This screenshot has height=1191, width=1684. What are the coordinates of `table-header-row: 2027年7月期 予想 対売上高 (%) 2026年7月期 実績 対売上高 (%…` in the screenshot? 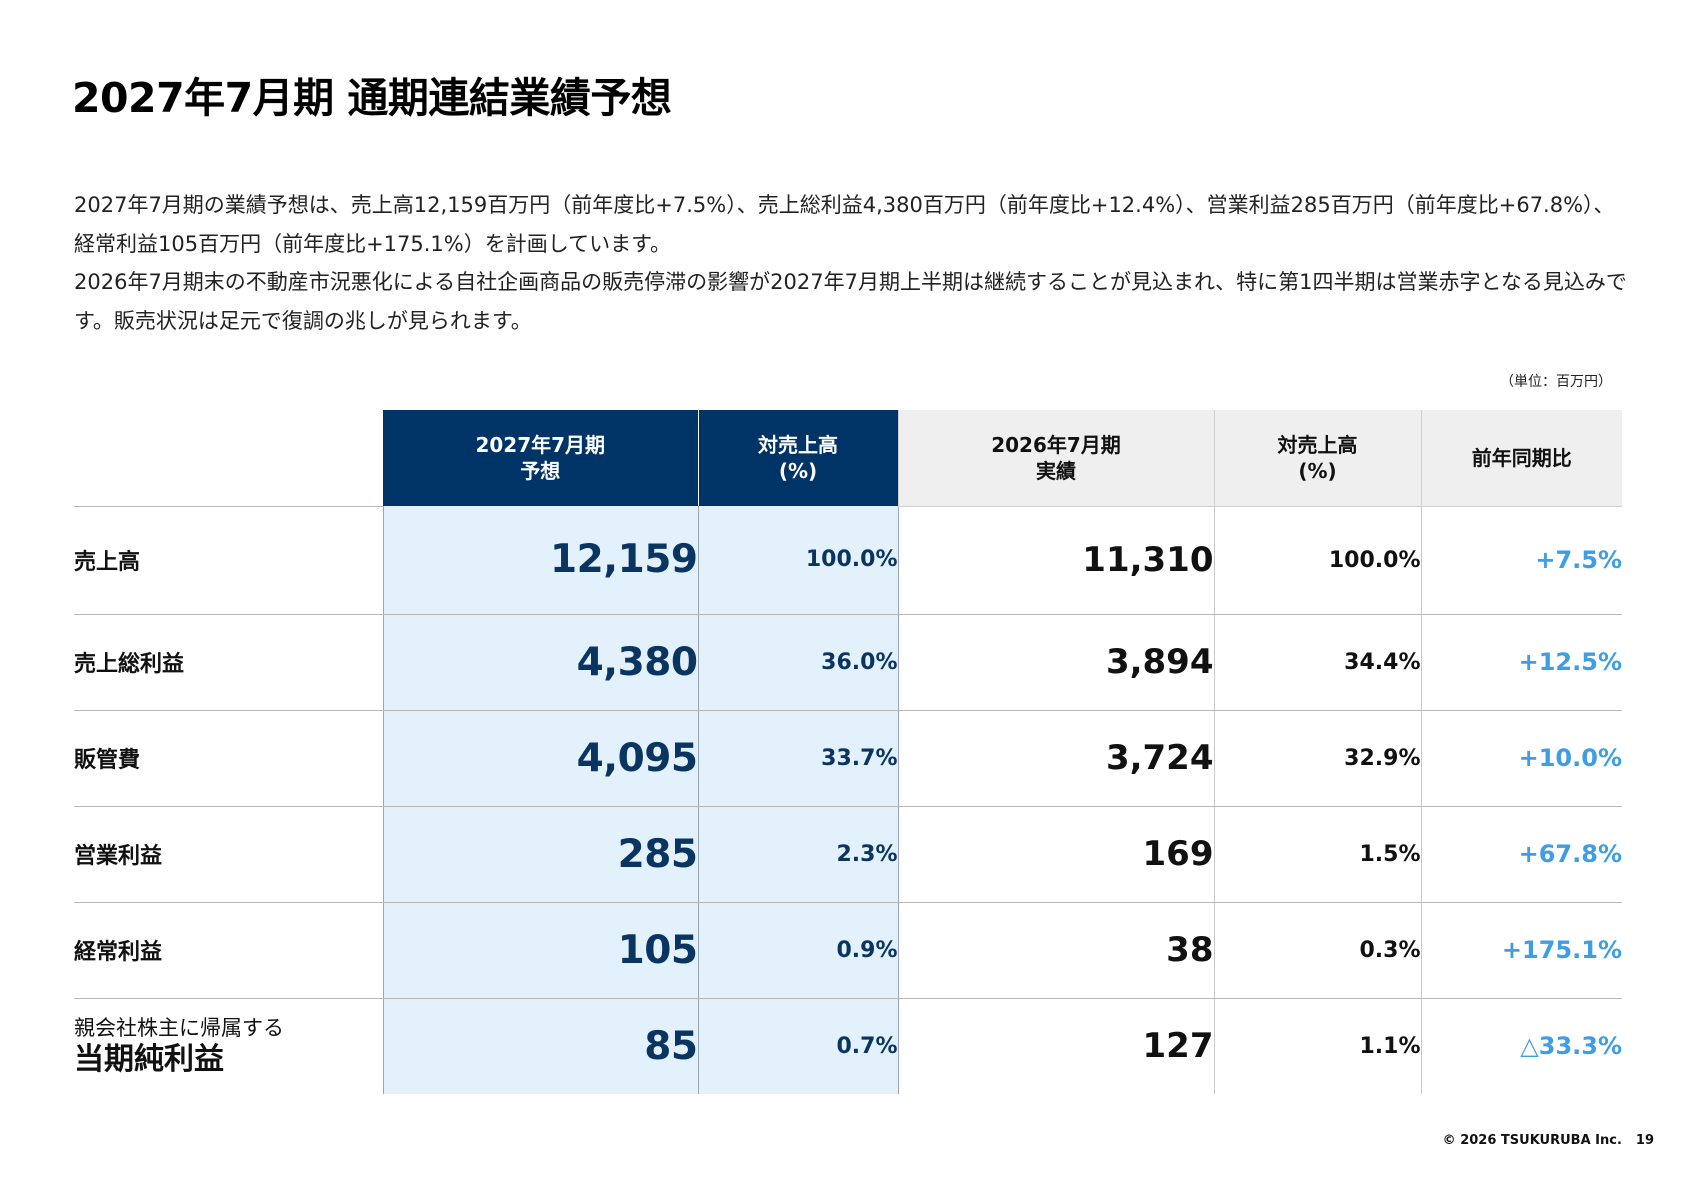 It's located at (848, 458).